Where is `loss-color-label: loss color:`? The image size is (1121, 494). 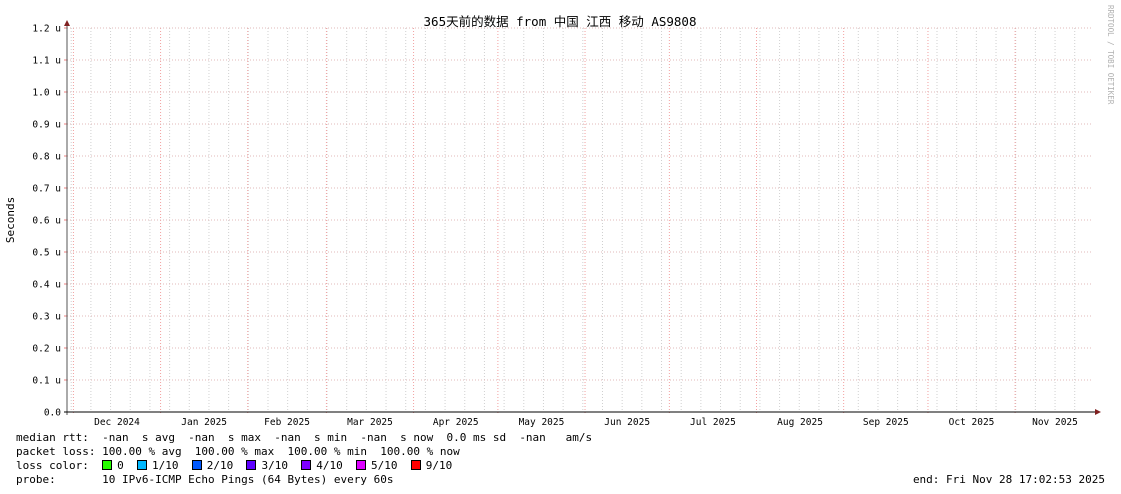
loss-color-label: loss color: is located at coordinates (59, 465).